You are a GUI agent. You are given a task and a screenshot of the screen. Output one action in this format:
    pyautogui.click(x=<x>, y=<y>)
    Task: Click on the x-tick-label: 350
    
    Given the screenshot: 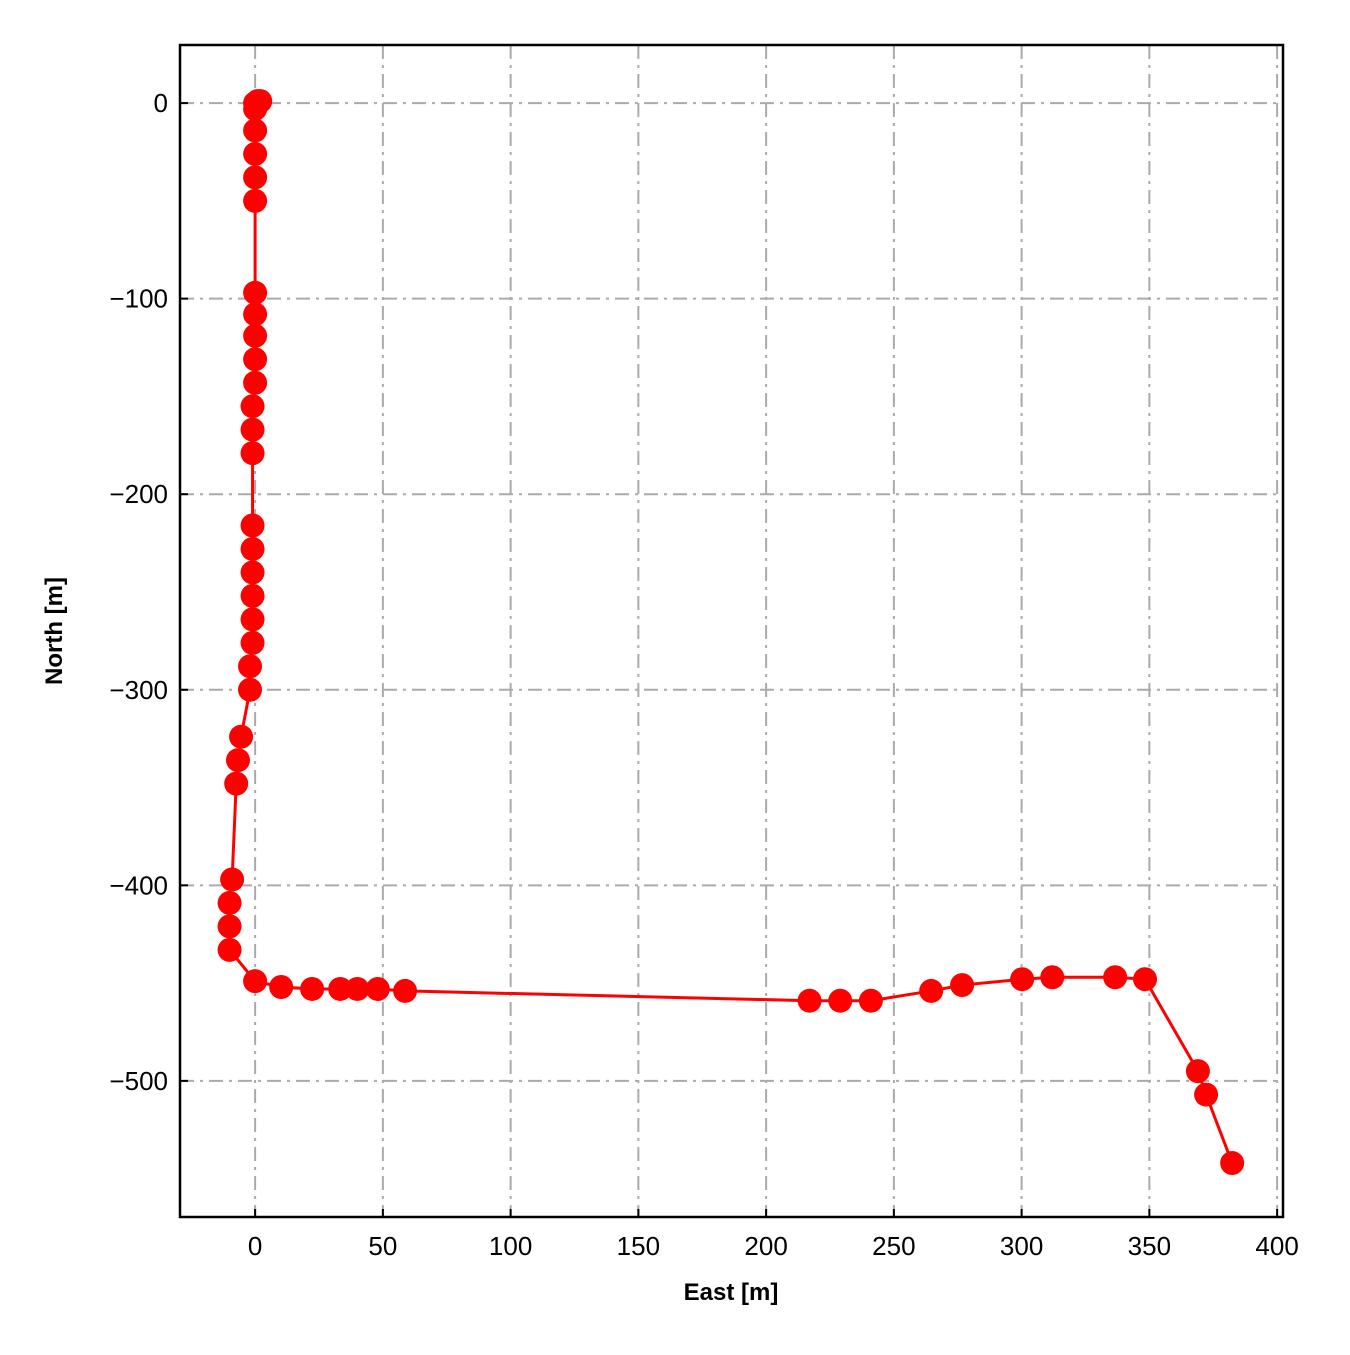 What is the action you would take?
    pyautogui.click(x=1149, y=1246)
    